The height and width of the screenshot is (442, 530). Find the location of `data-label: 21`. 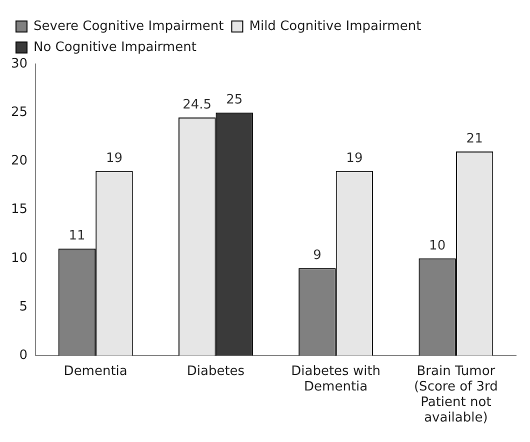

data-label: 21 is located at coordinates (474, 138).